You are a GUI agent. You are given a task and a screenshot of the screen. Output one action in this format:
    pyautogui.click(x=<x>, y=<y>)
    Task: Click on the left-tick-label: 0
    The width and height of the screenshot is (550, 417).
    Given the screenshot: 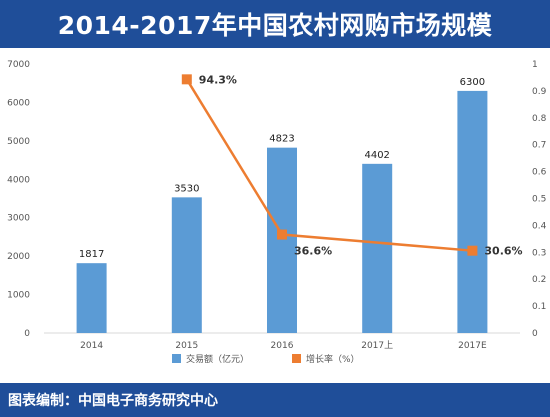 What is the action you would take?
    pyautogui.click(x=27, y=334)
    